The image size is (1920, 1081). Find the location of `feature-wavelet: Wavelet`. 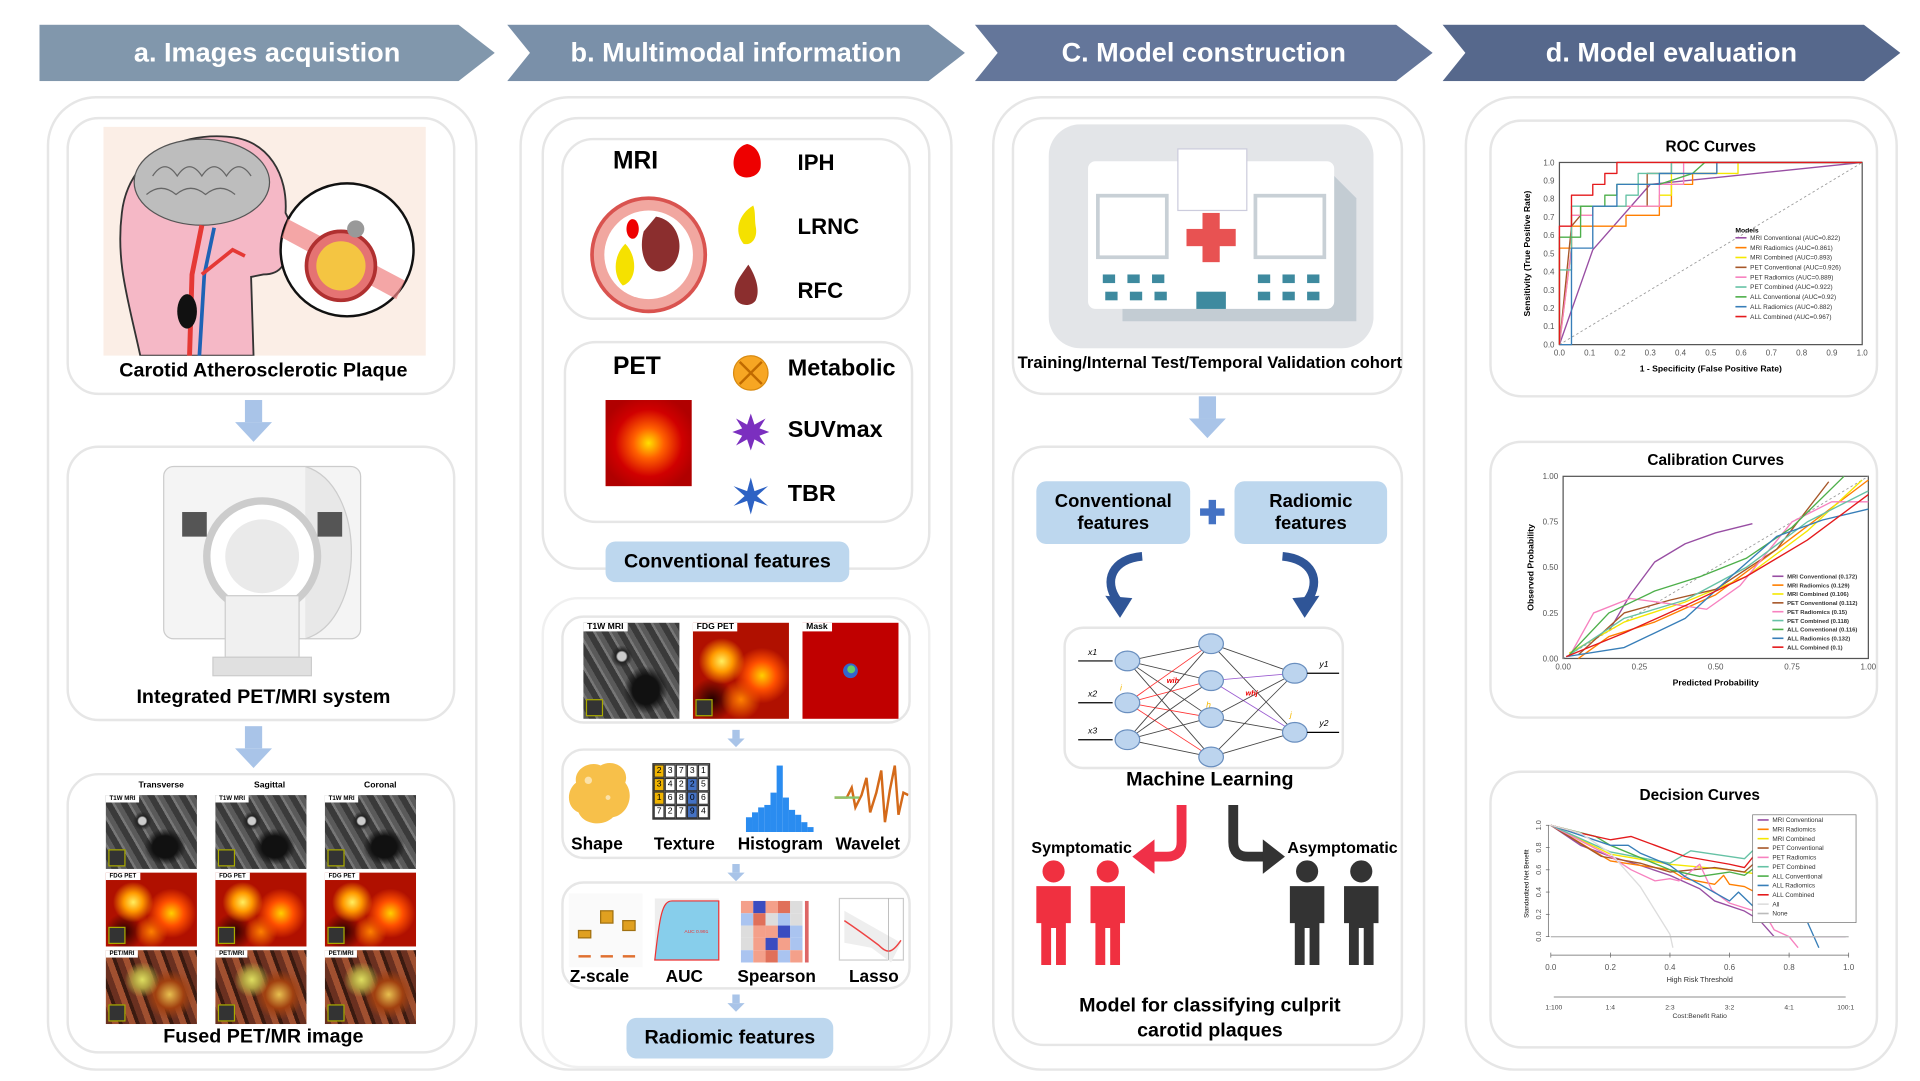

feature-wavelet: Wavelet is located at coordinates (867, 843).